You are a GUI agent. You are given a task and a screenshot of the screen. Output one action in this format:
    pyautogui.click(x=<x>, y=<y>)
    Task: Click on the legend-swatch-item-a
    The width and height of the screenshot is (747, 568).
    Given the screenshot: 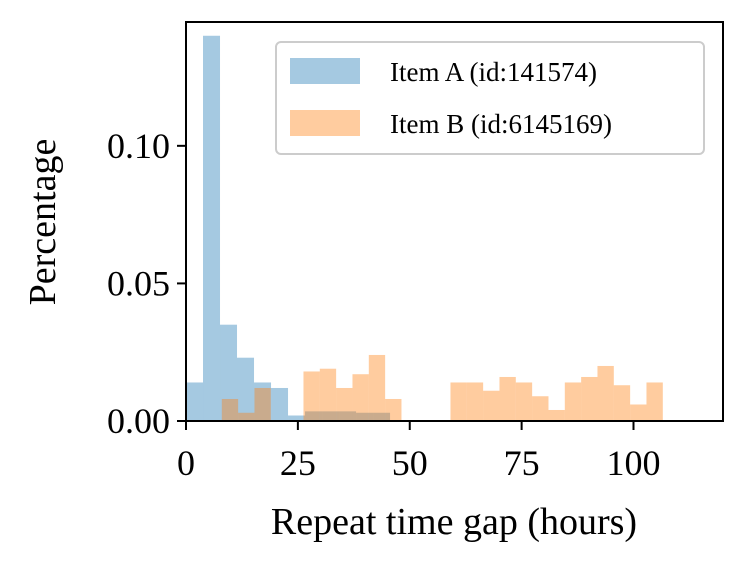 What is the action you would take?
    pyautogui.click(x=325, y=71)
    